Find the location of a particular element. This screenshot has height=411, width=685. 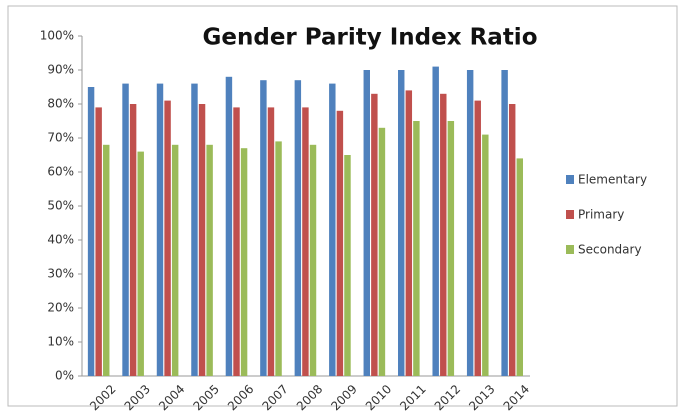

y-tick-label: 80% is located at coordinates (60, 104).